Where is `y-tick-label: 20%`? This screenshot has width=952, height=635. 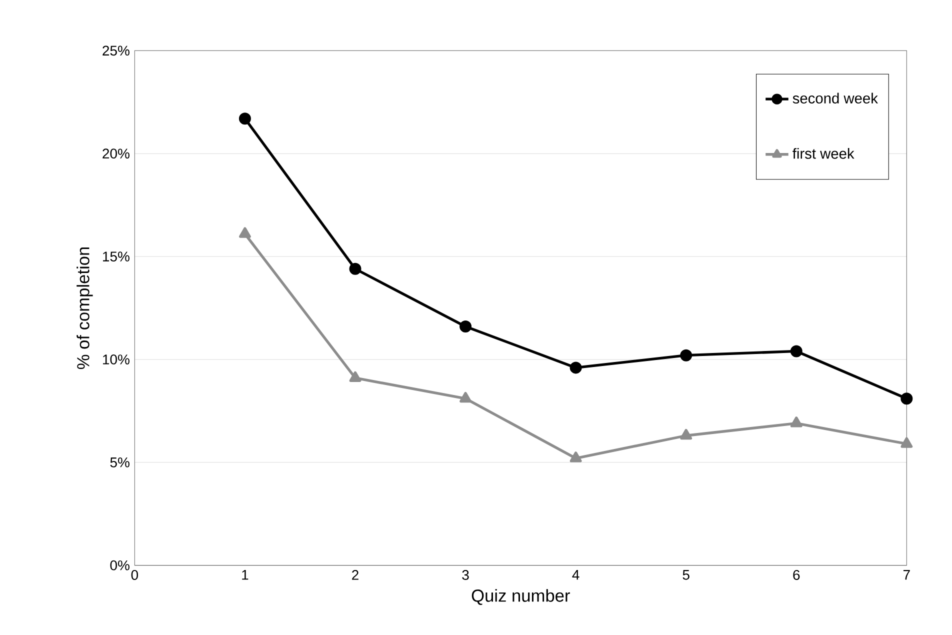
y-tick-label: 20% is located at coordinates (116, 153).